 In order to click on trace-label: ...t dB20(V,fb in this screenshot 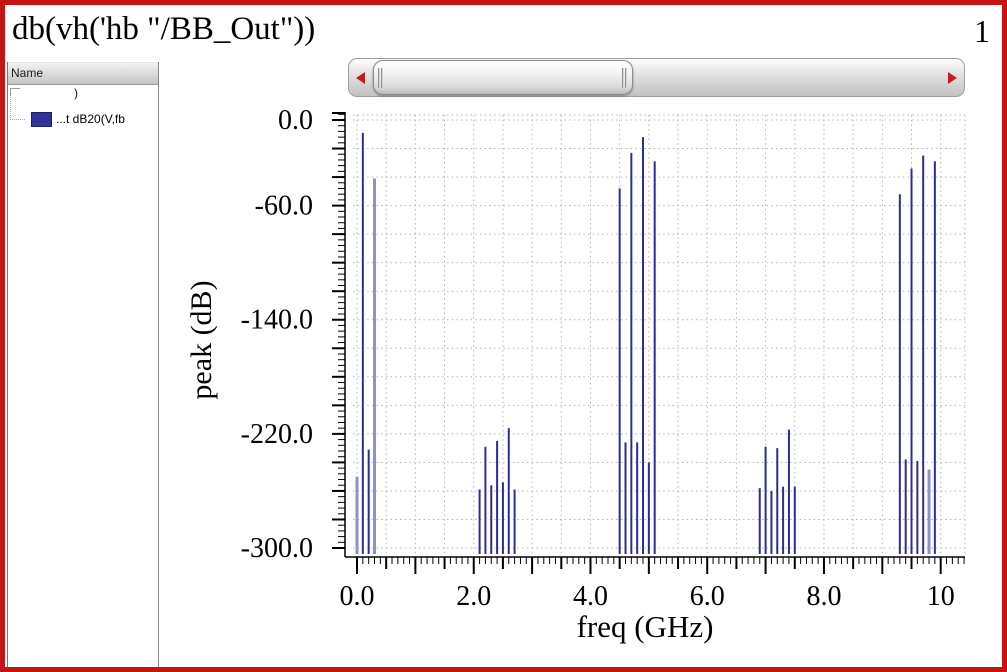, I will do `click(90, 119)`.